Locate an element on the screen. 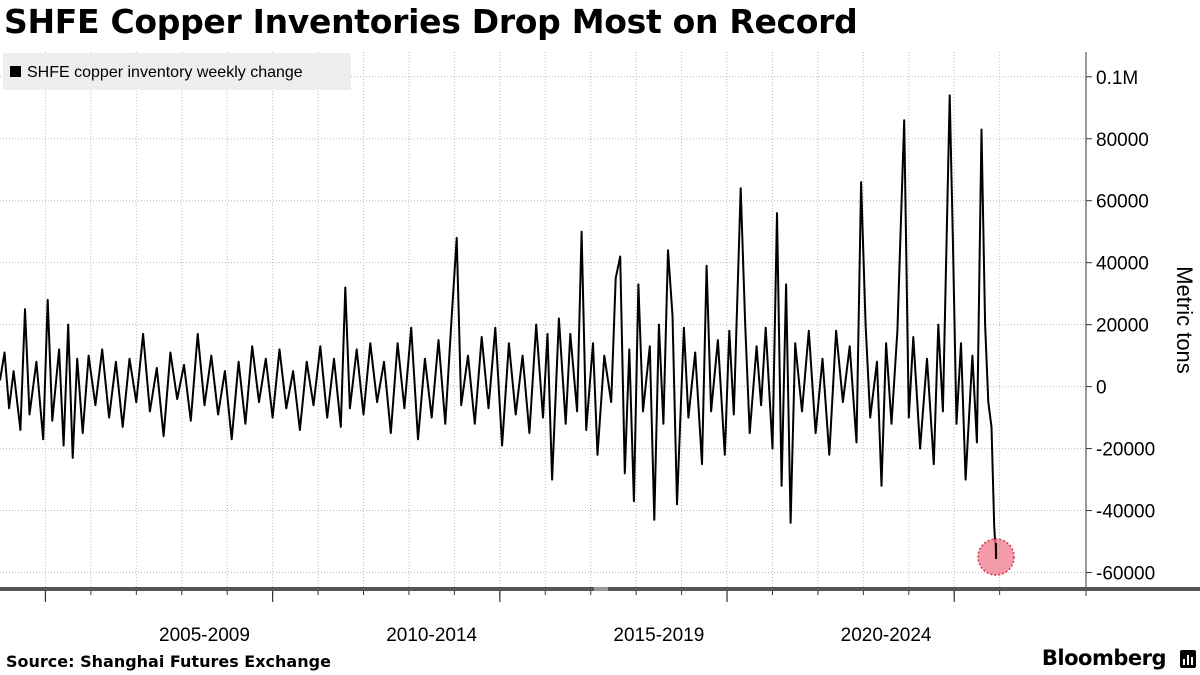  y-tick-label: 20000 is located at coordinates (1122, 326).